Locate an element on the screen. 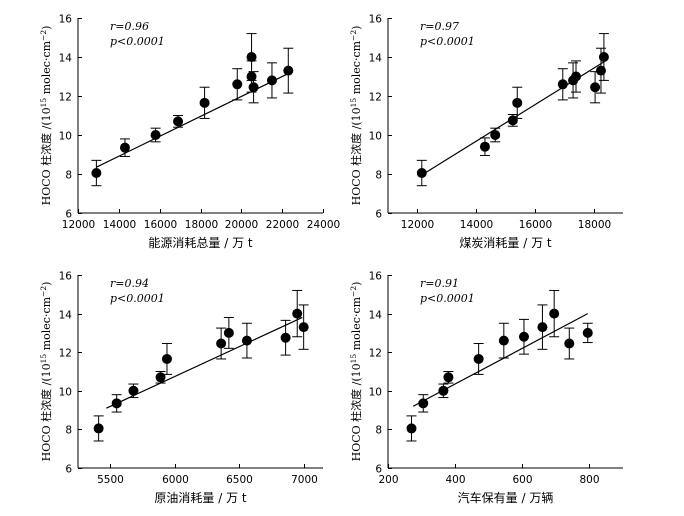  x-tick-label: 18000 is located at coordinates (201, 225).